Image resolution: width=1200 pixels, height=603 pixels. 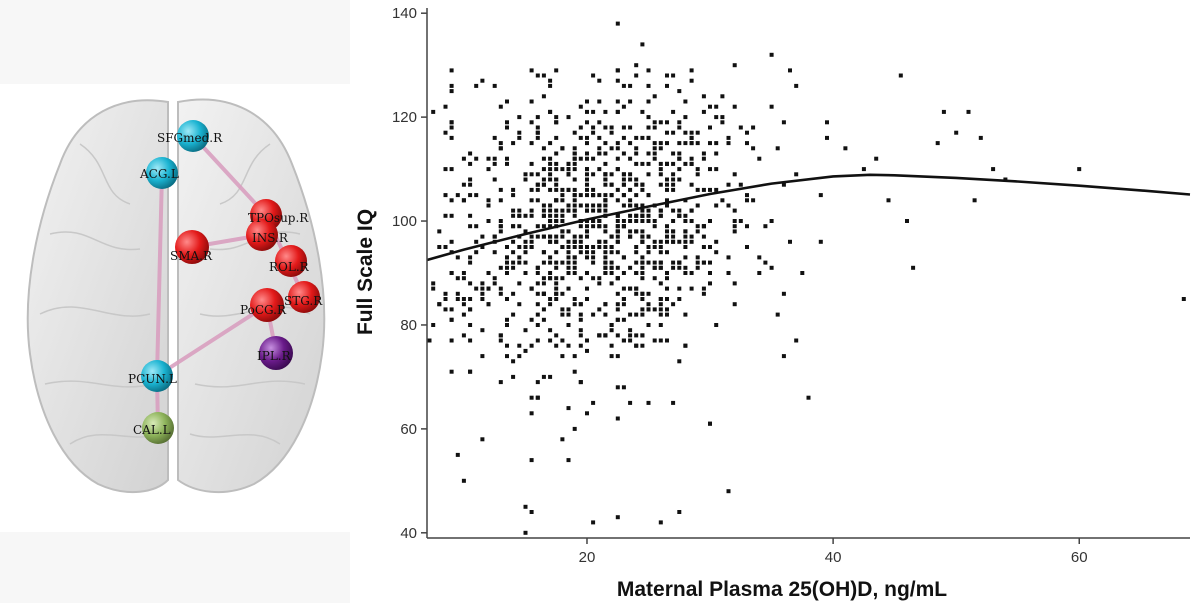 I want to click on y-tick-label: 40, so click(x=408, y=533).